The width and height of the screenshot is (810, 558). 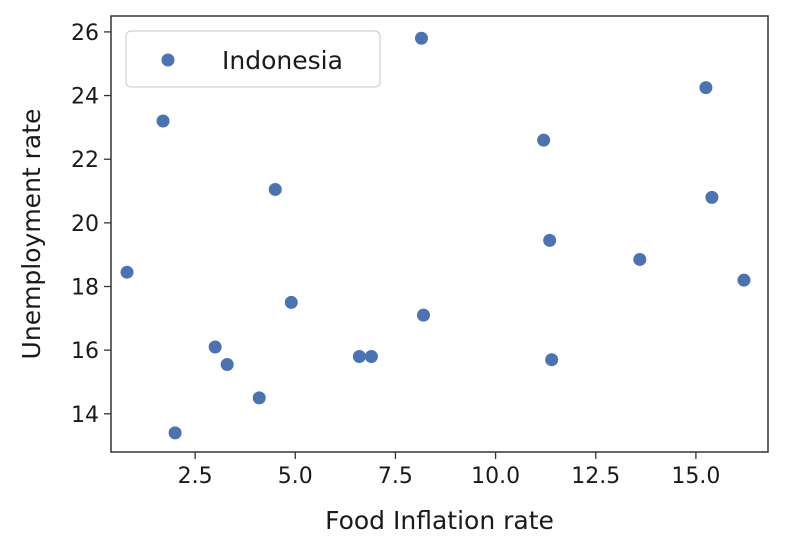 What do you see at coordinates (295, 476) in the screenshot?
I see `x-tick-label: 5.0` at bounding box center [295, 476].